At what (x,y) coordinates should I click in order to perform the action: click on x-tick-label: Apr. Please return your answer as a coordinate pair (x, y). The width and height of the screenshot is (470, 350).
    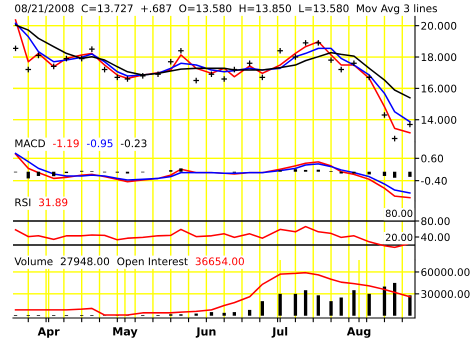
    Looking at the image, I should click on (49, 332).